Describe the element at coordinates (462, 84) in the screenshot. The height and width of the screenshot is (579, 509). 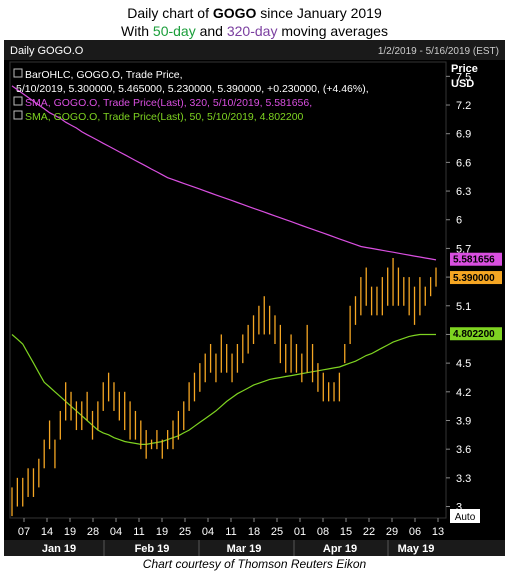
I see `price-axis-currency: USD` at that location.